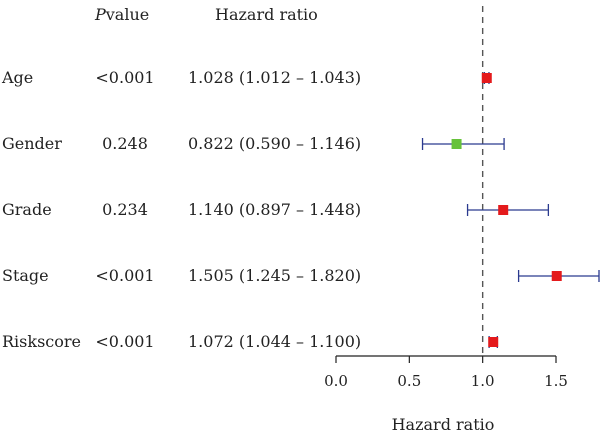 The image size is (600, 439). I want to click on row-pvalue: 0.248, so click(125, 143).